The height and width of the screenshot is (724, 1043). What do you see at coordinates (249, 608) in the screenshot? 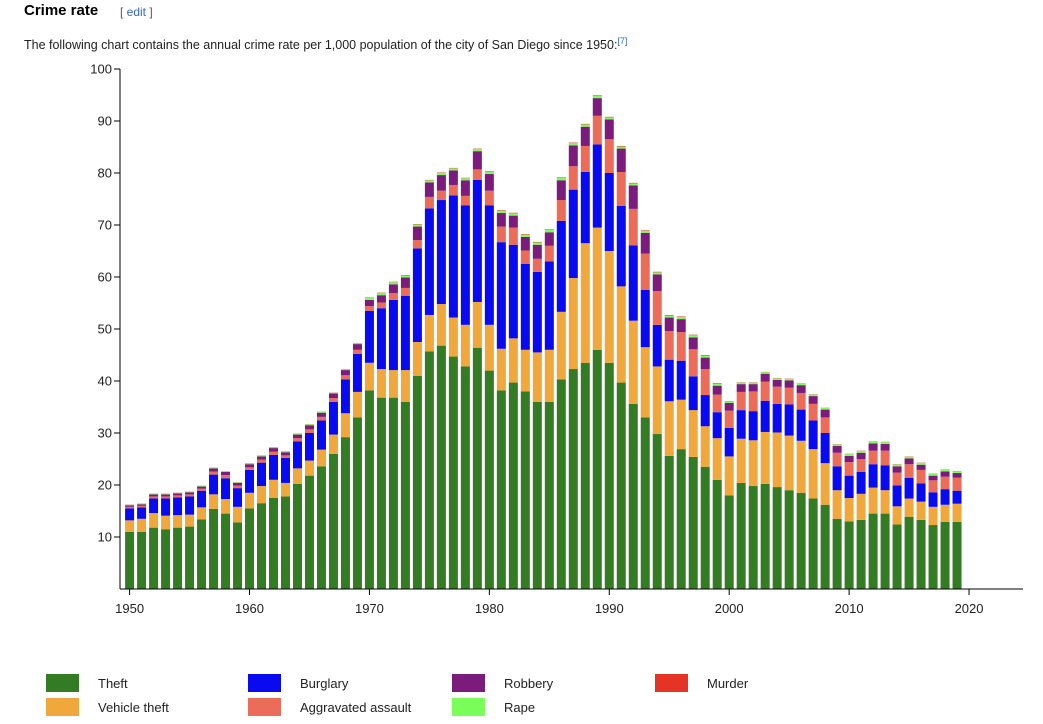
I see `x-tick-label: 1960` at bounding box center [249, 608].